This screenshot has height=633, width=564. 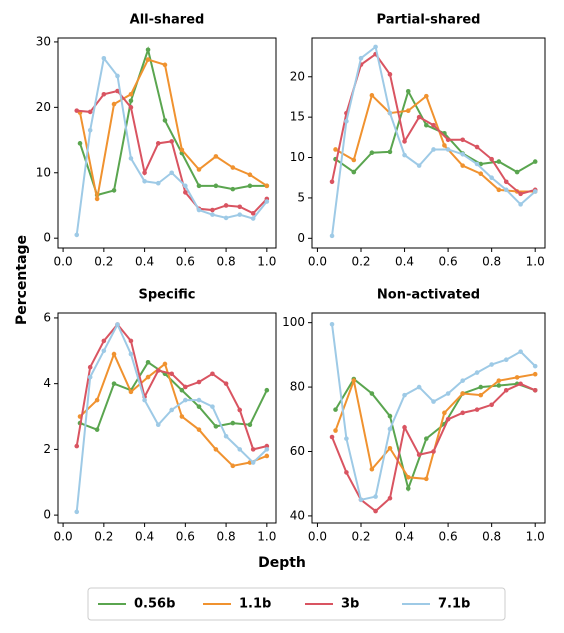 What do you see at coordinates (448, 537) in the screenshot?
I see `x-tick-label: 0.6` at bounding box center [448, 537].